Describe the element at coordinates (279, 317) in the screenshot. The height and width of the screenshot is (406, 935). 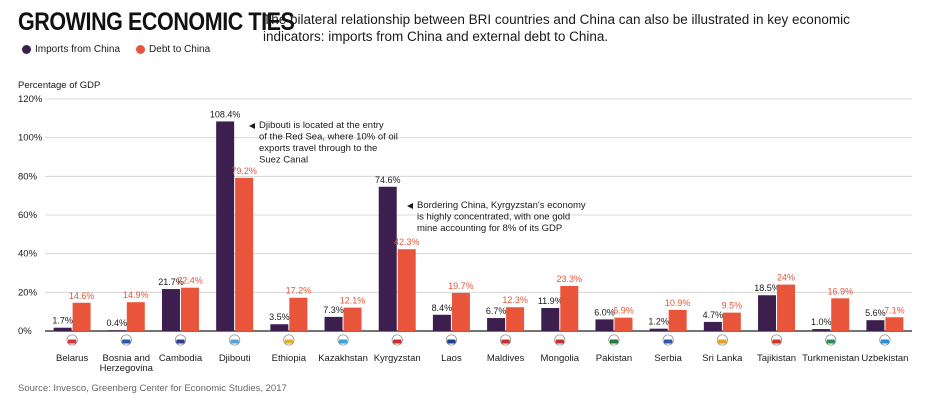
I see `data-label: 3.5%` at that location.